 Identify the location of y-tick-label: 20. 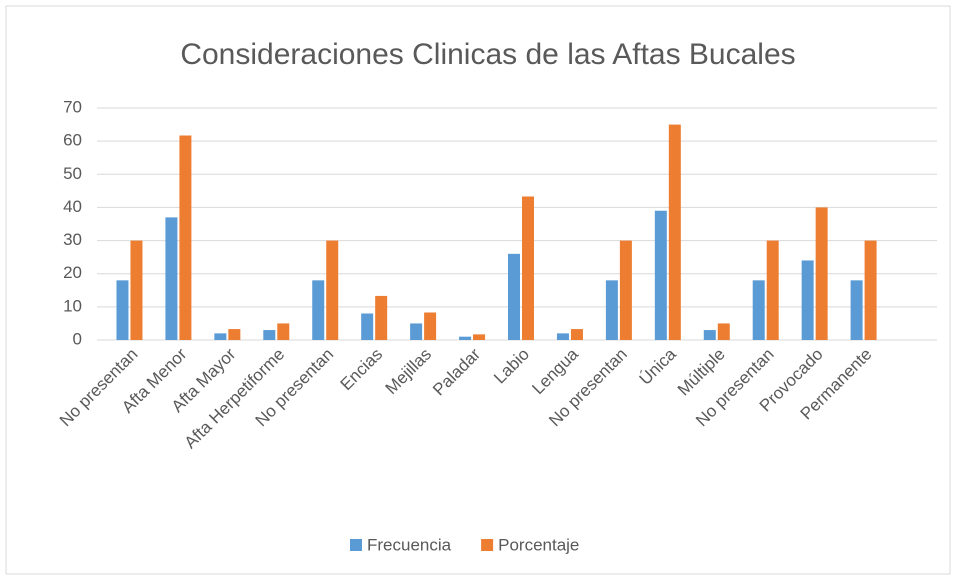
(72, 272).